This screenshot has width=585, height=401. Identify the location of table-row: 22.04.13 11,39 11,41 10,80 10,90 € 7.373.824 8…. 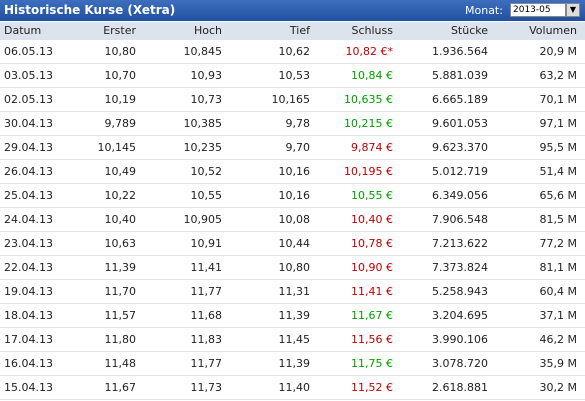
(292, 268).